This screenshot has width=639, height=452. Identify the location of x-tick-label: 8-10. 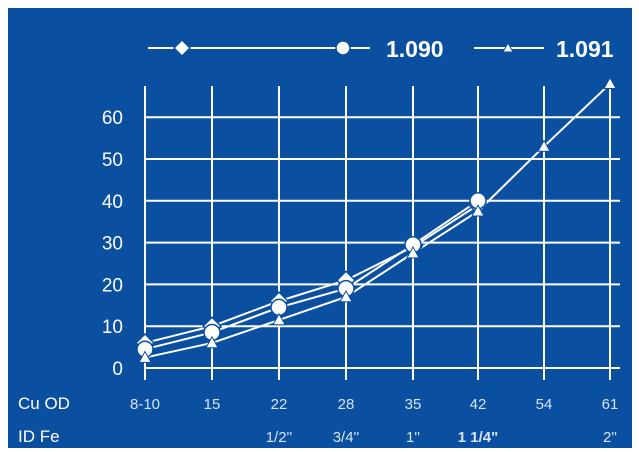
(145, 404).